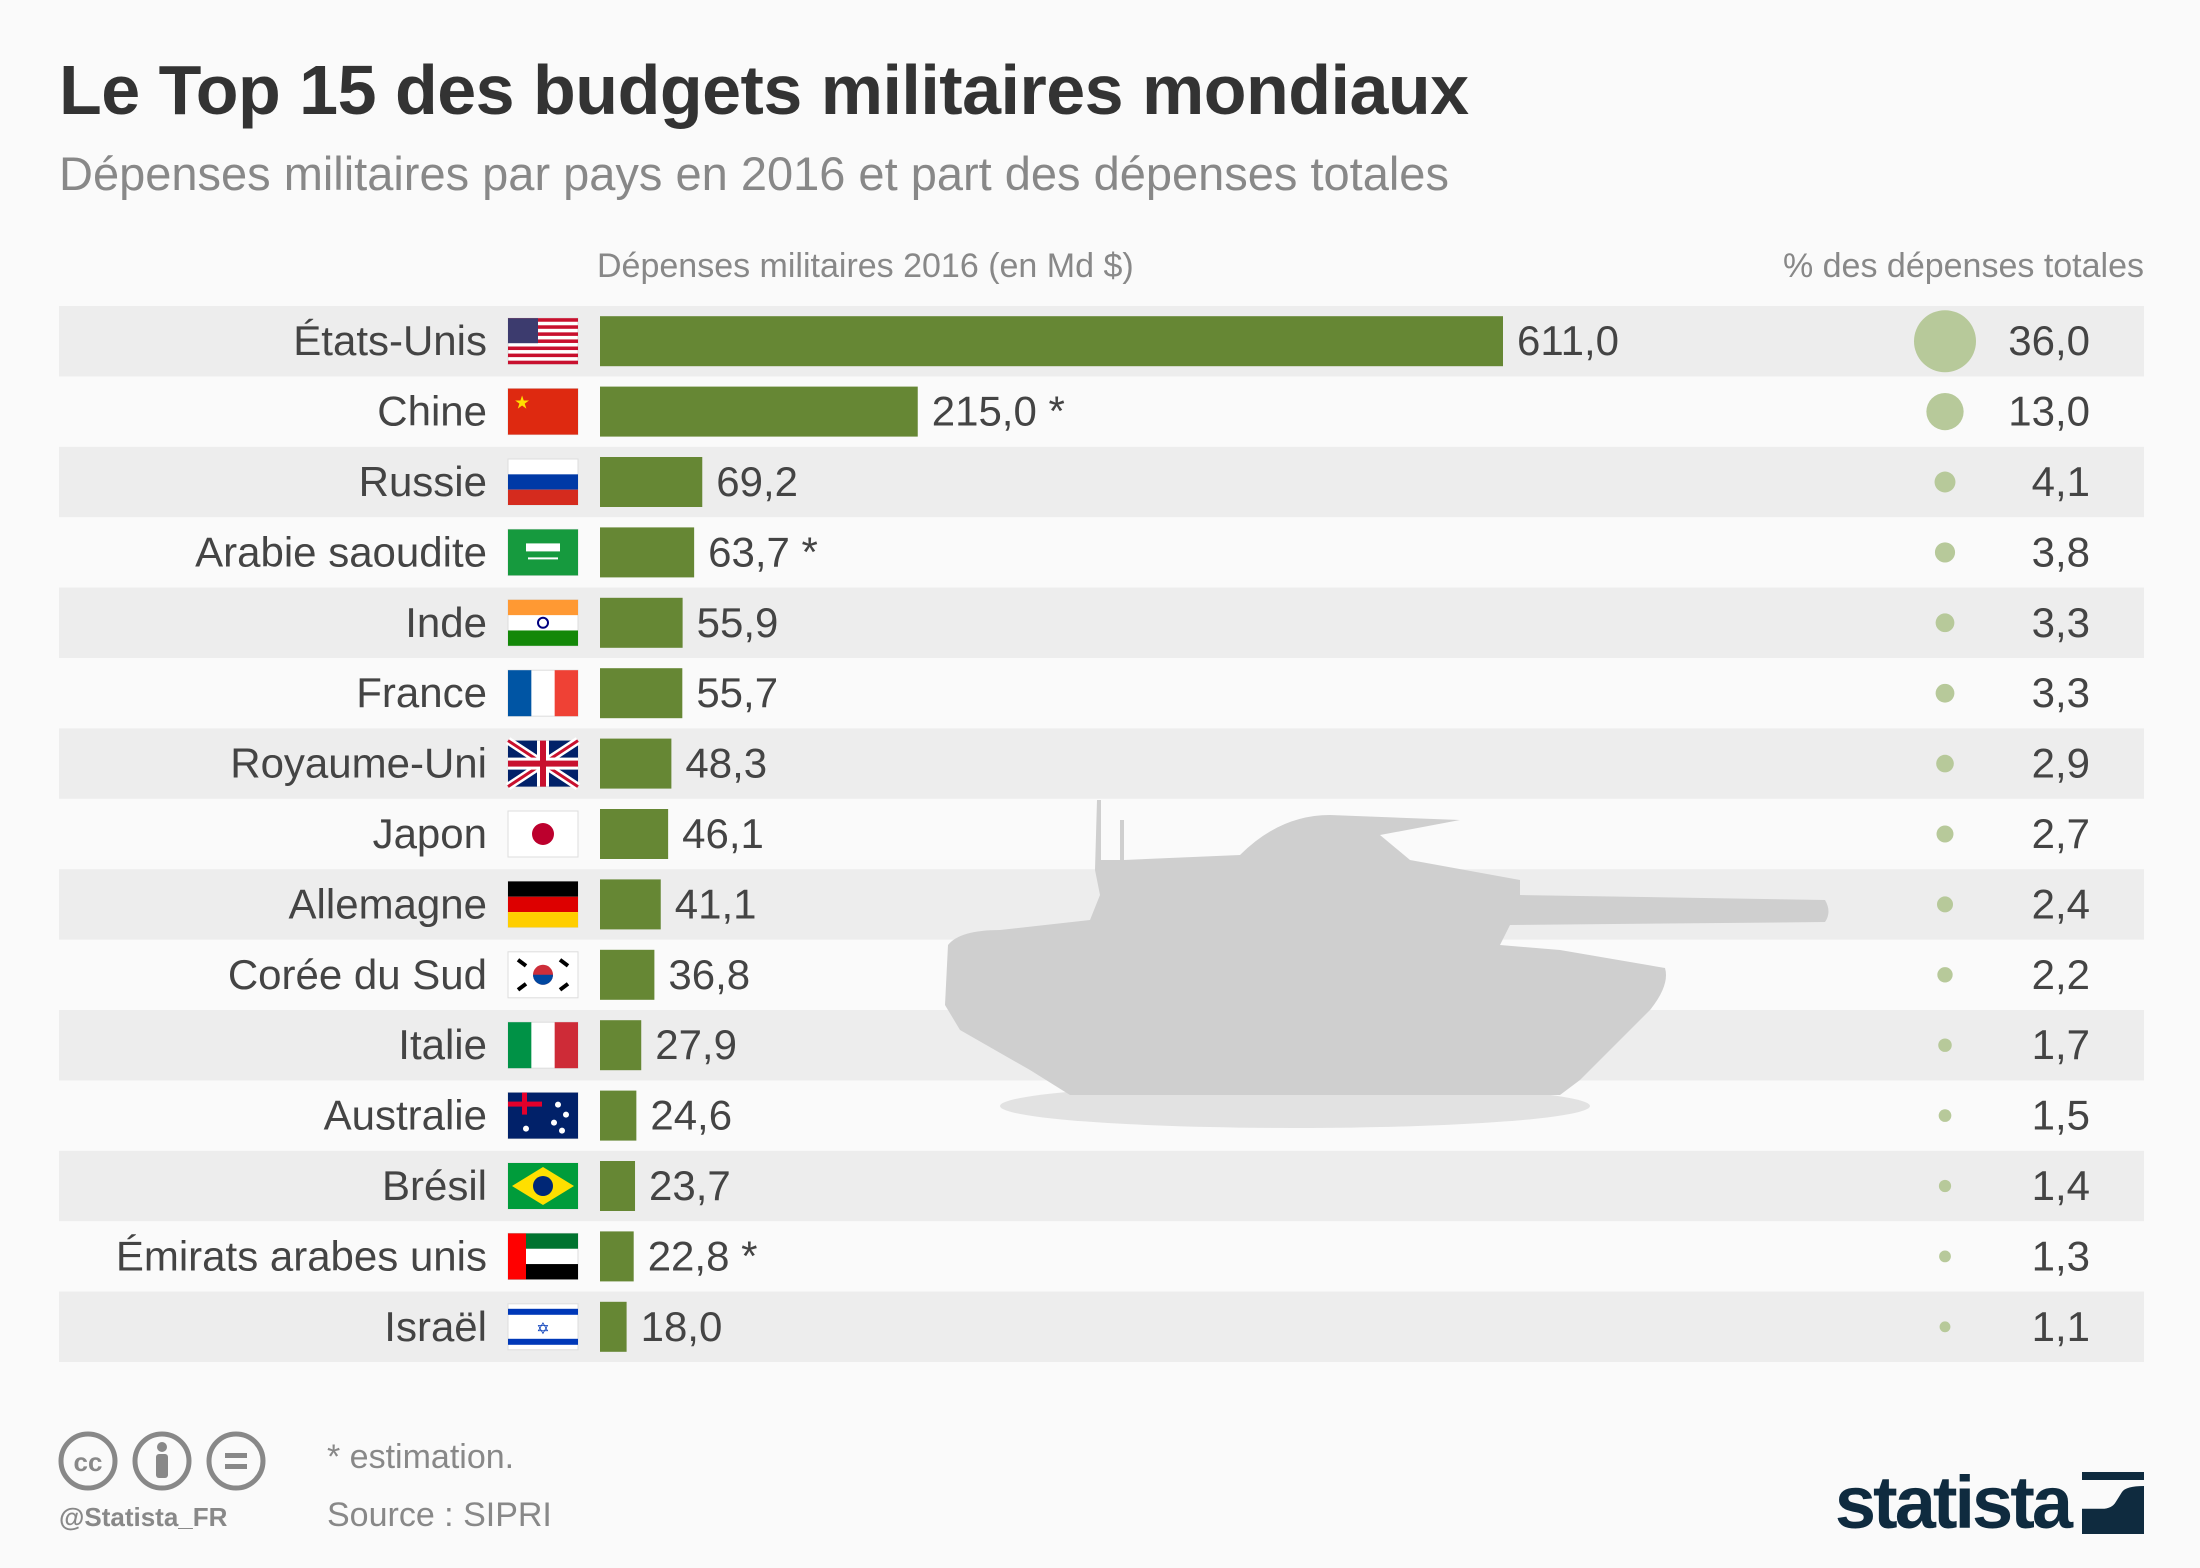  I want to click on value-label: 36,8, so click(709, 974).